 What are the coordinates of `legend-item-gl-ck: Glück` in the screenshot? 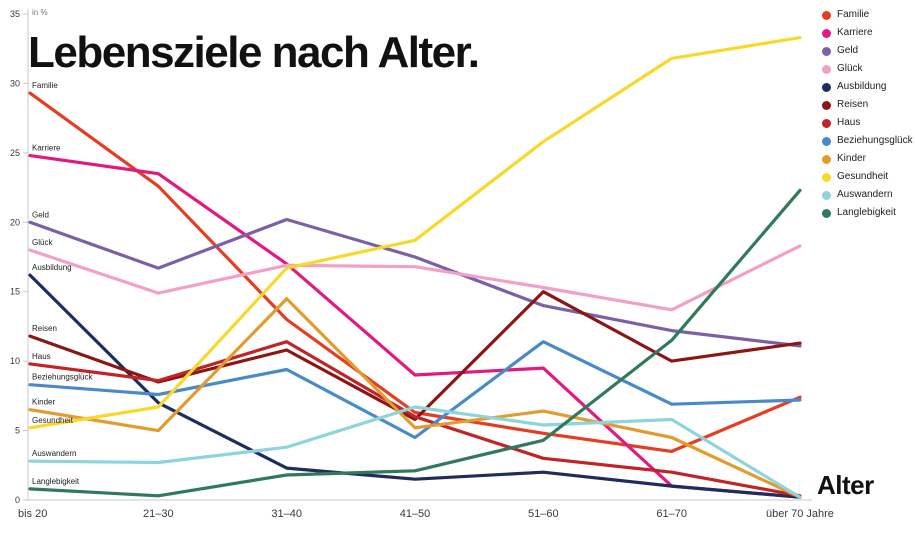 It's located at (867, 69).